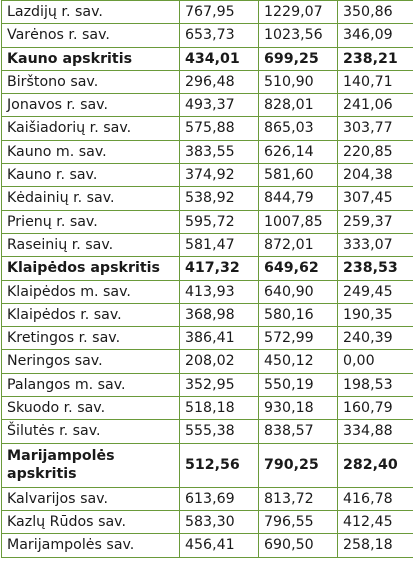  I want to click on cell-value-3: 334,88, so click(375, 431).